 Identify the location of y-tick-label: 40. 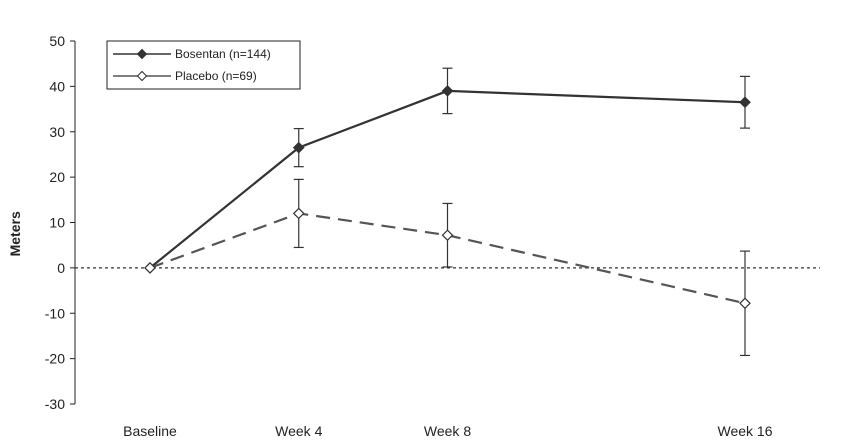
(57, 86).